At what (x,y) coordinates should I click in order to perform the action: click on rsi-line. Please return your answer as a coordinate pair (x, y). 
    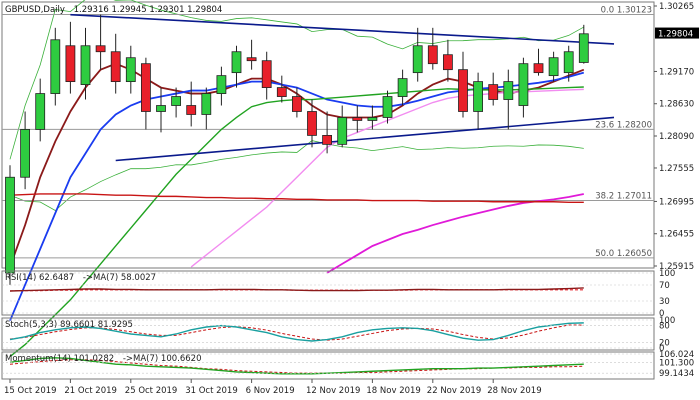
    Looking at the image, I should click on (296, 289).